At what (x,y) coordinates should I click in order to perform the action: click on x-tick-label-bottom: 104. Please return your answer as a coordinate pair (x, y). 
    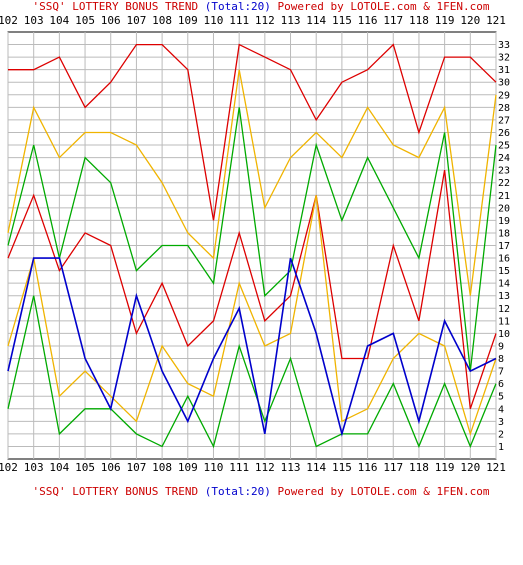
    Looking at the image, I should click on (59, 467).